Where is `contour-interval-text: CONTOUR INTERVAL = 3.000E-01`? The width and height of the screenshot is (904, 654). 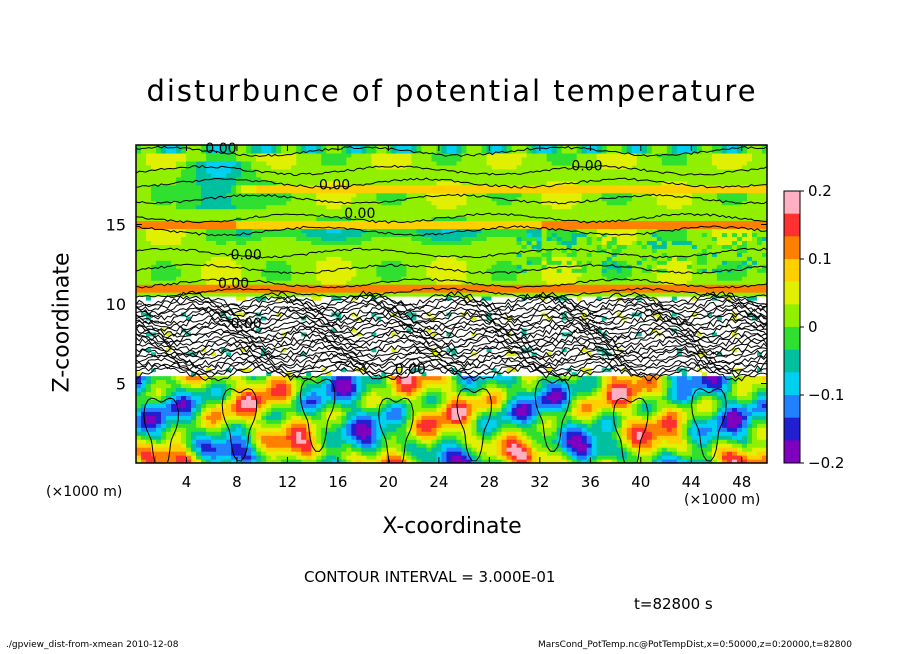
contour-interval-text: CONTOUR INTERVAL = 3.000E-01 is located at coordinates (430, 577).